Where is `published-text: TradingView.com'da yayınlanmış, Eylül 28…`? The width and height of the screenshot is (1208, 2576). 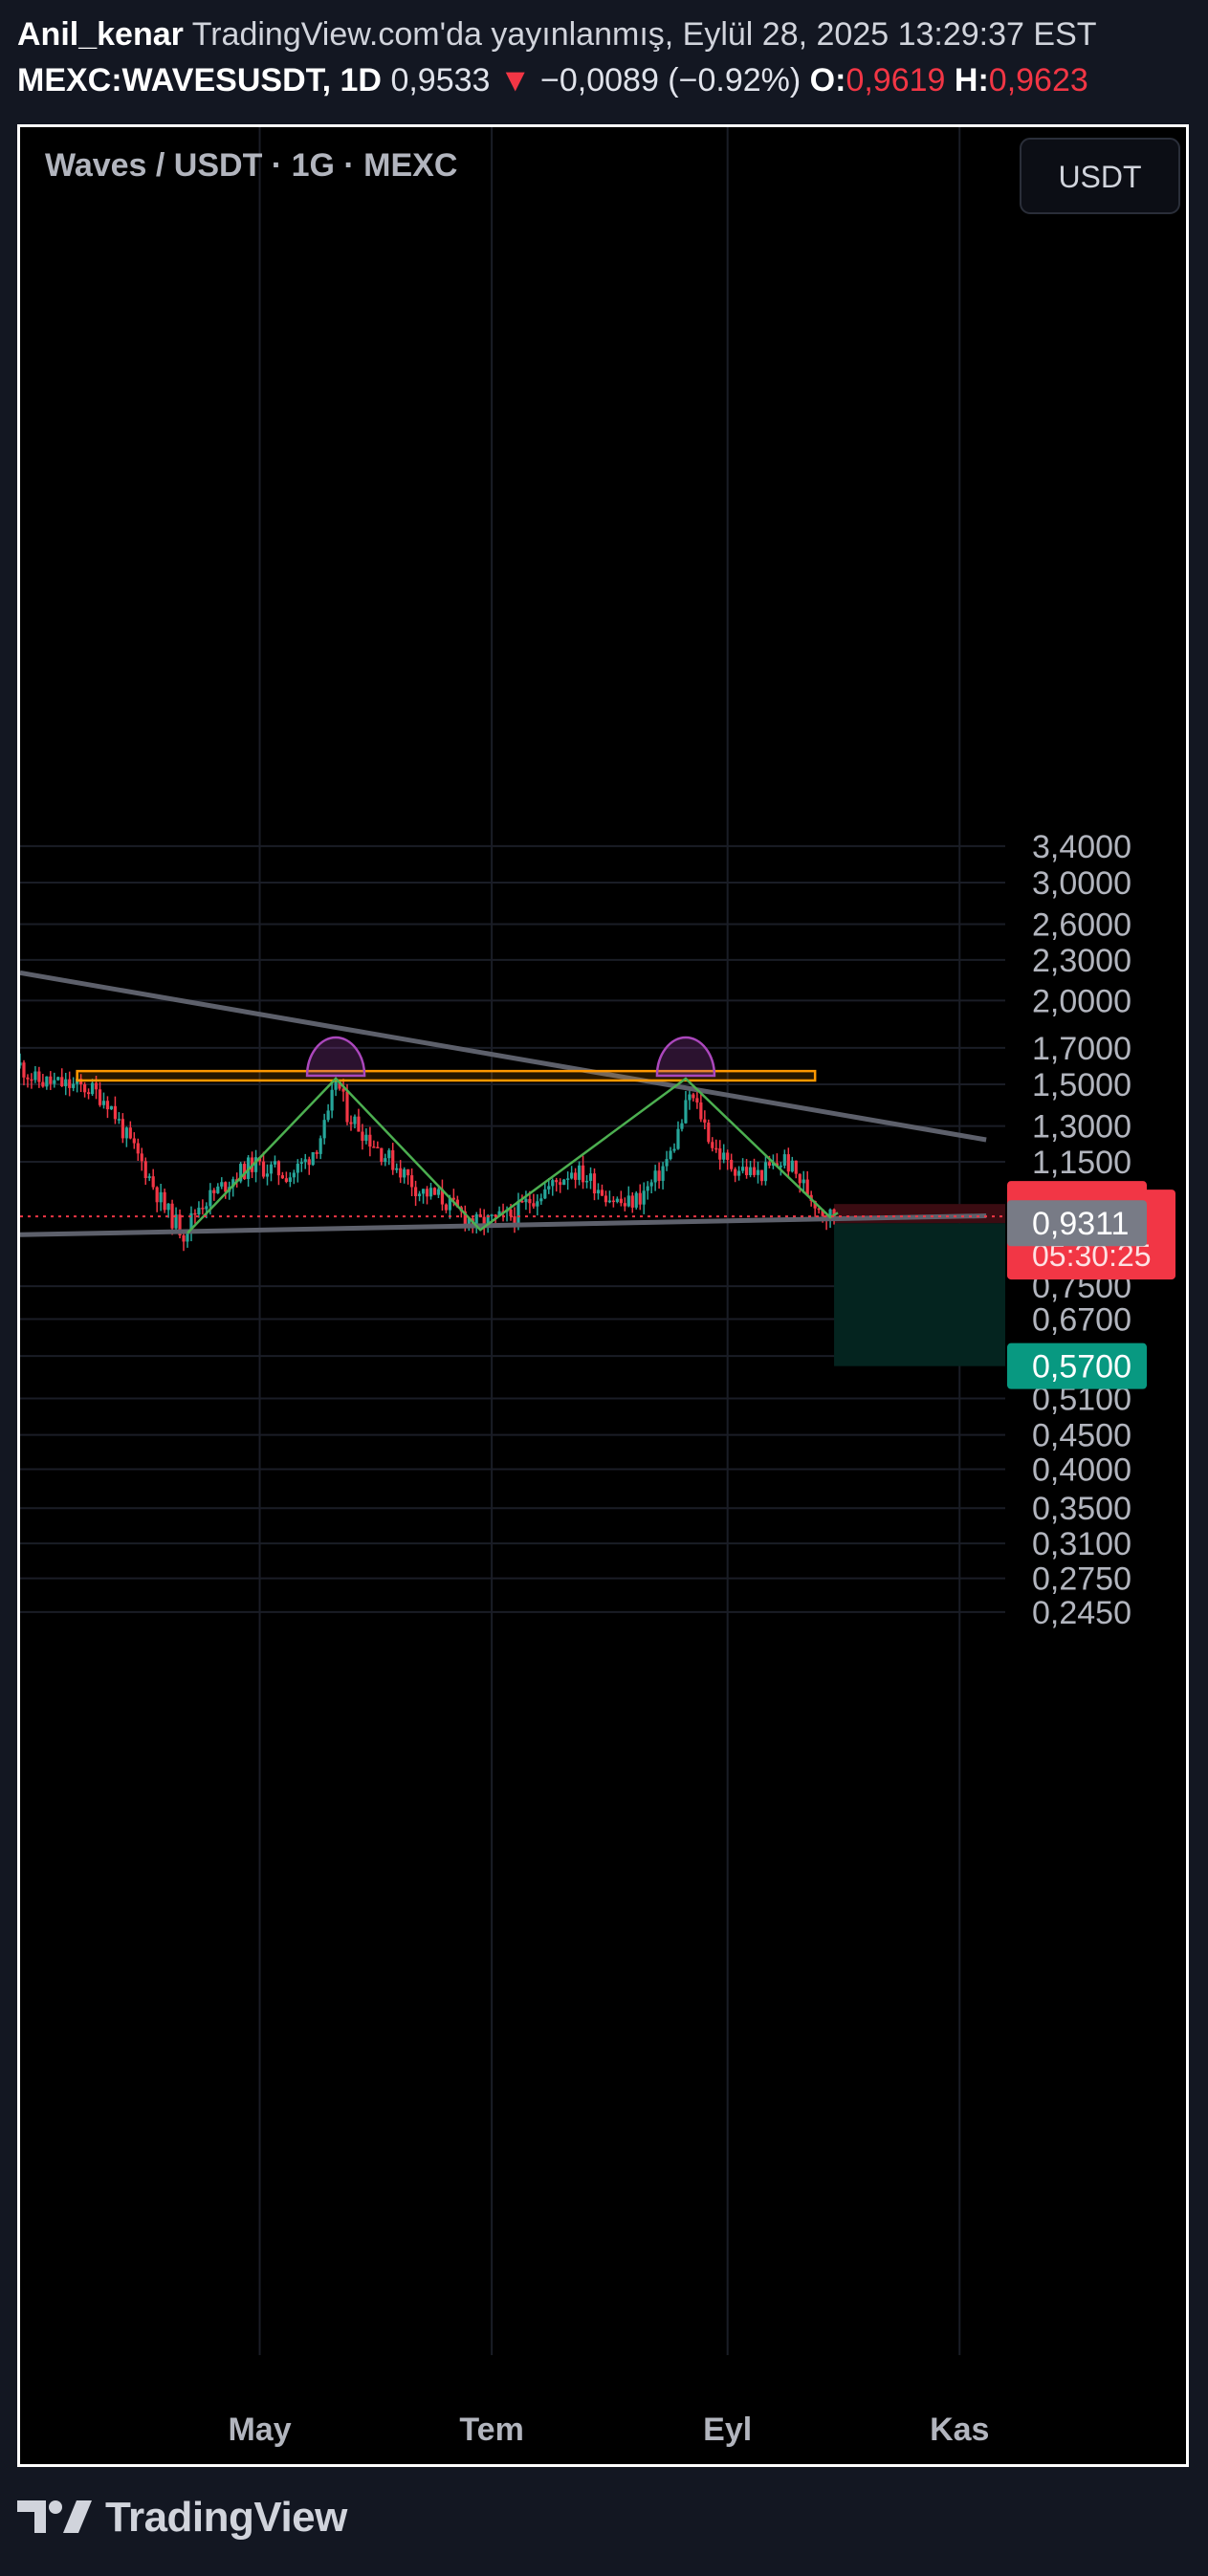
published-text: TradingView.com'da yayınlanmış, Eylül 28… is located at coordinates (644, 34).